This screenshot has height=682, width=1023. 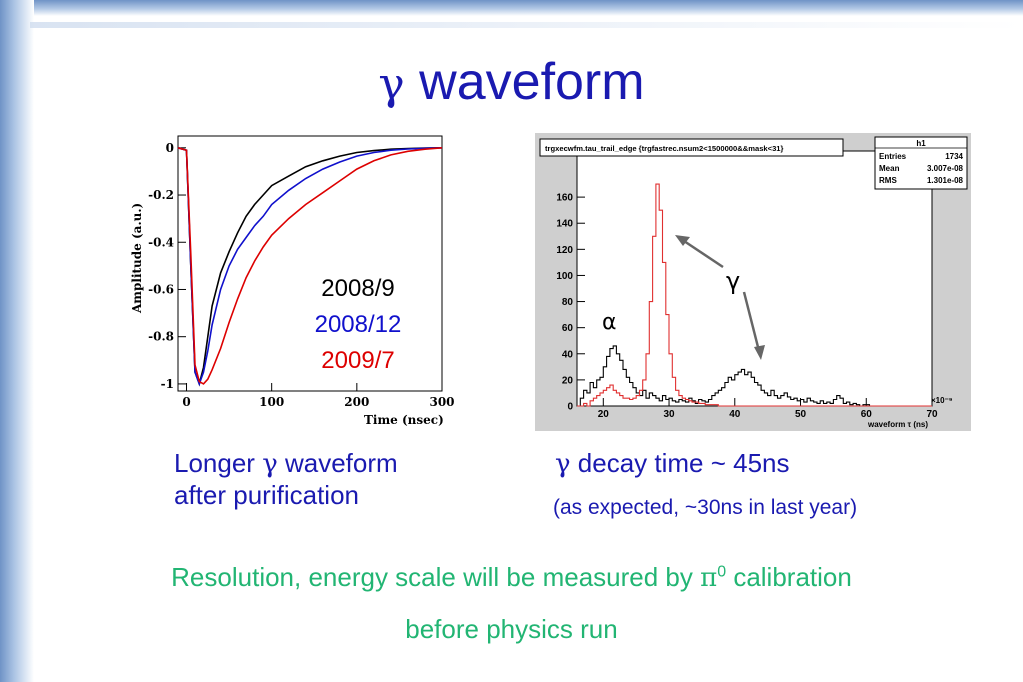 What do you see at coordinates (754, 376) in the screenshot?
I see `histogram-series-black` at bounding box center [754, 376].